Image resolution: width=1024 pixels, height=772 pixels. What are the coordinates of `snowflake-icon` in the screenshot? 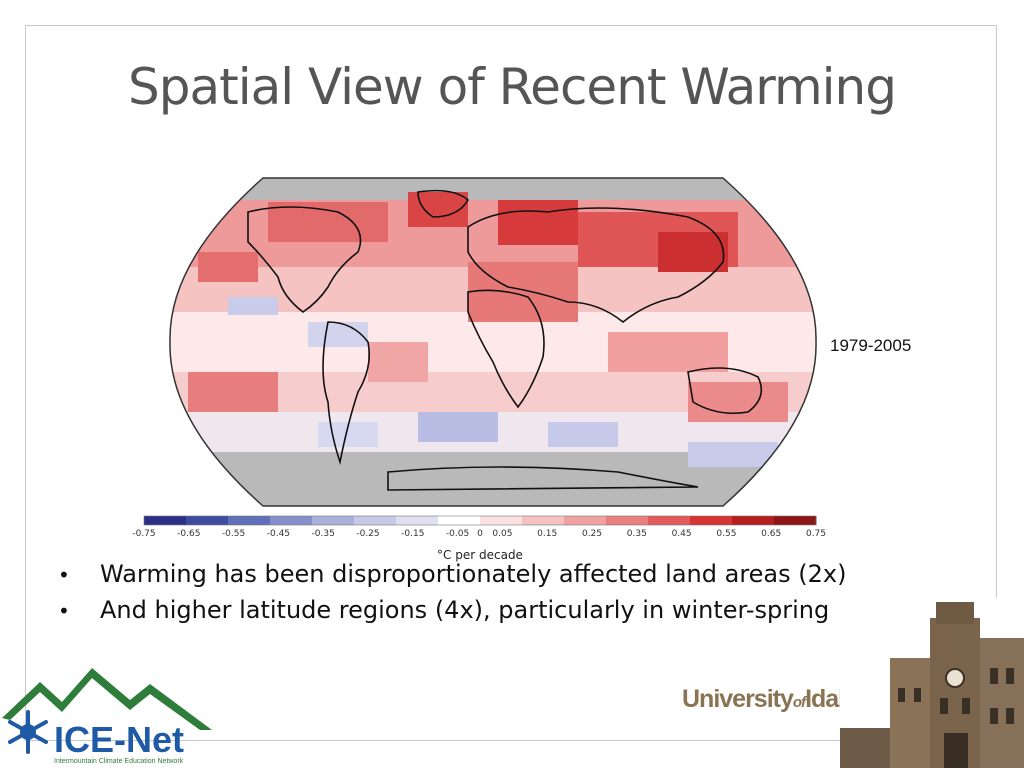 It's located at (28, 732).